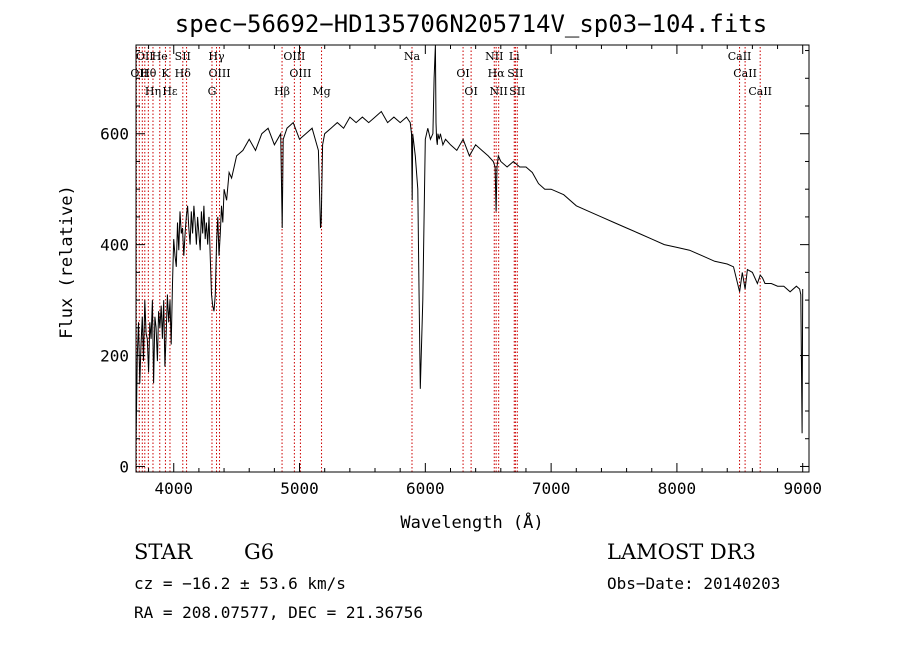 This screenshot has height=649, width=900. Describe the element at coordinates (551, 488) in the screenshot. I see `x-tick-label: 7000` at that location.